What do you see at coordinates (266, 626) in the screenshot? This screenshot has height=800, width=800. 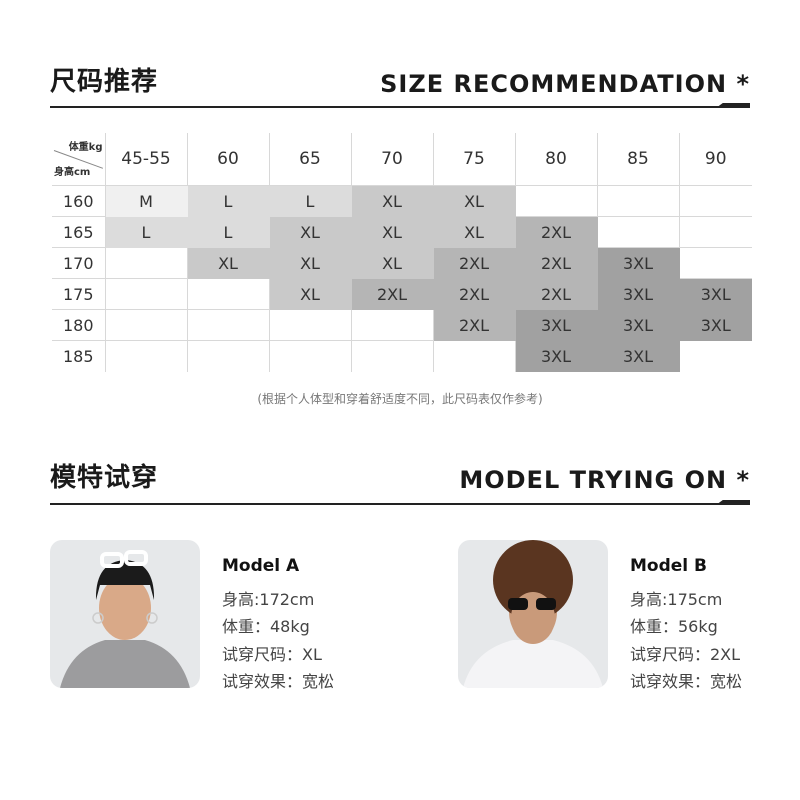 I see `model-a-weight: 体重：48kg` at bounding box center [266, 626].